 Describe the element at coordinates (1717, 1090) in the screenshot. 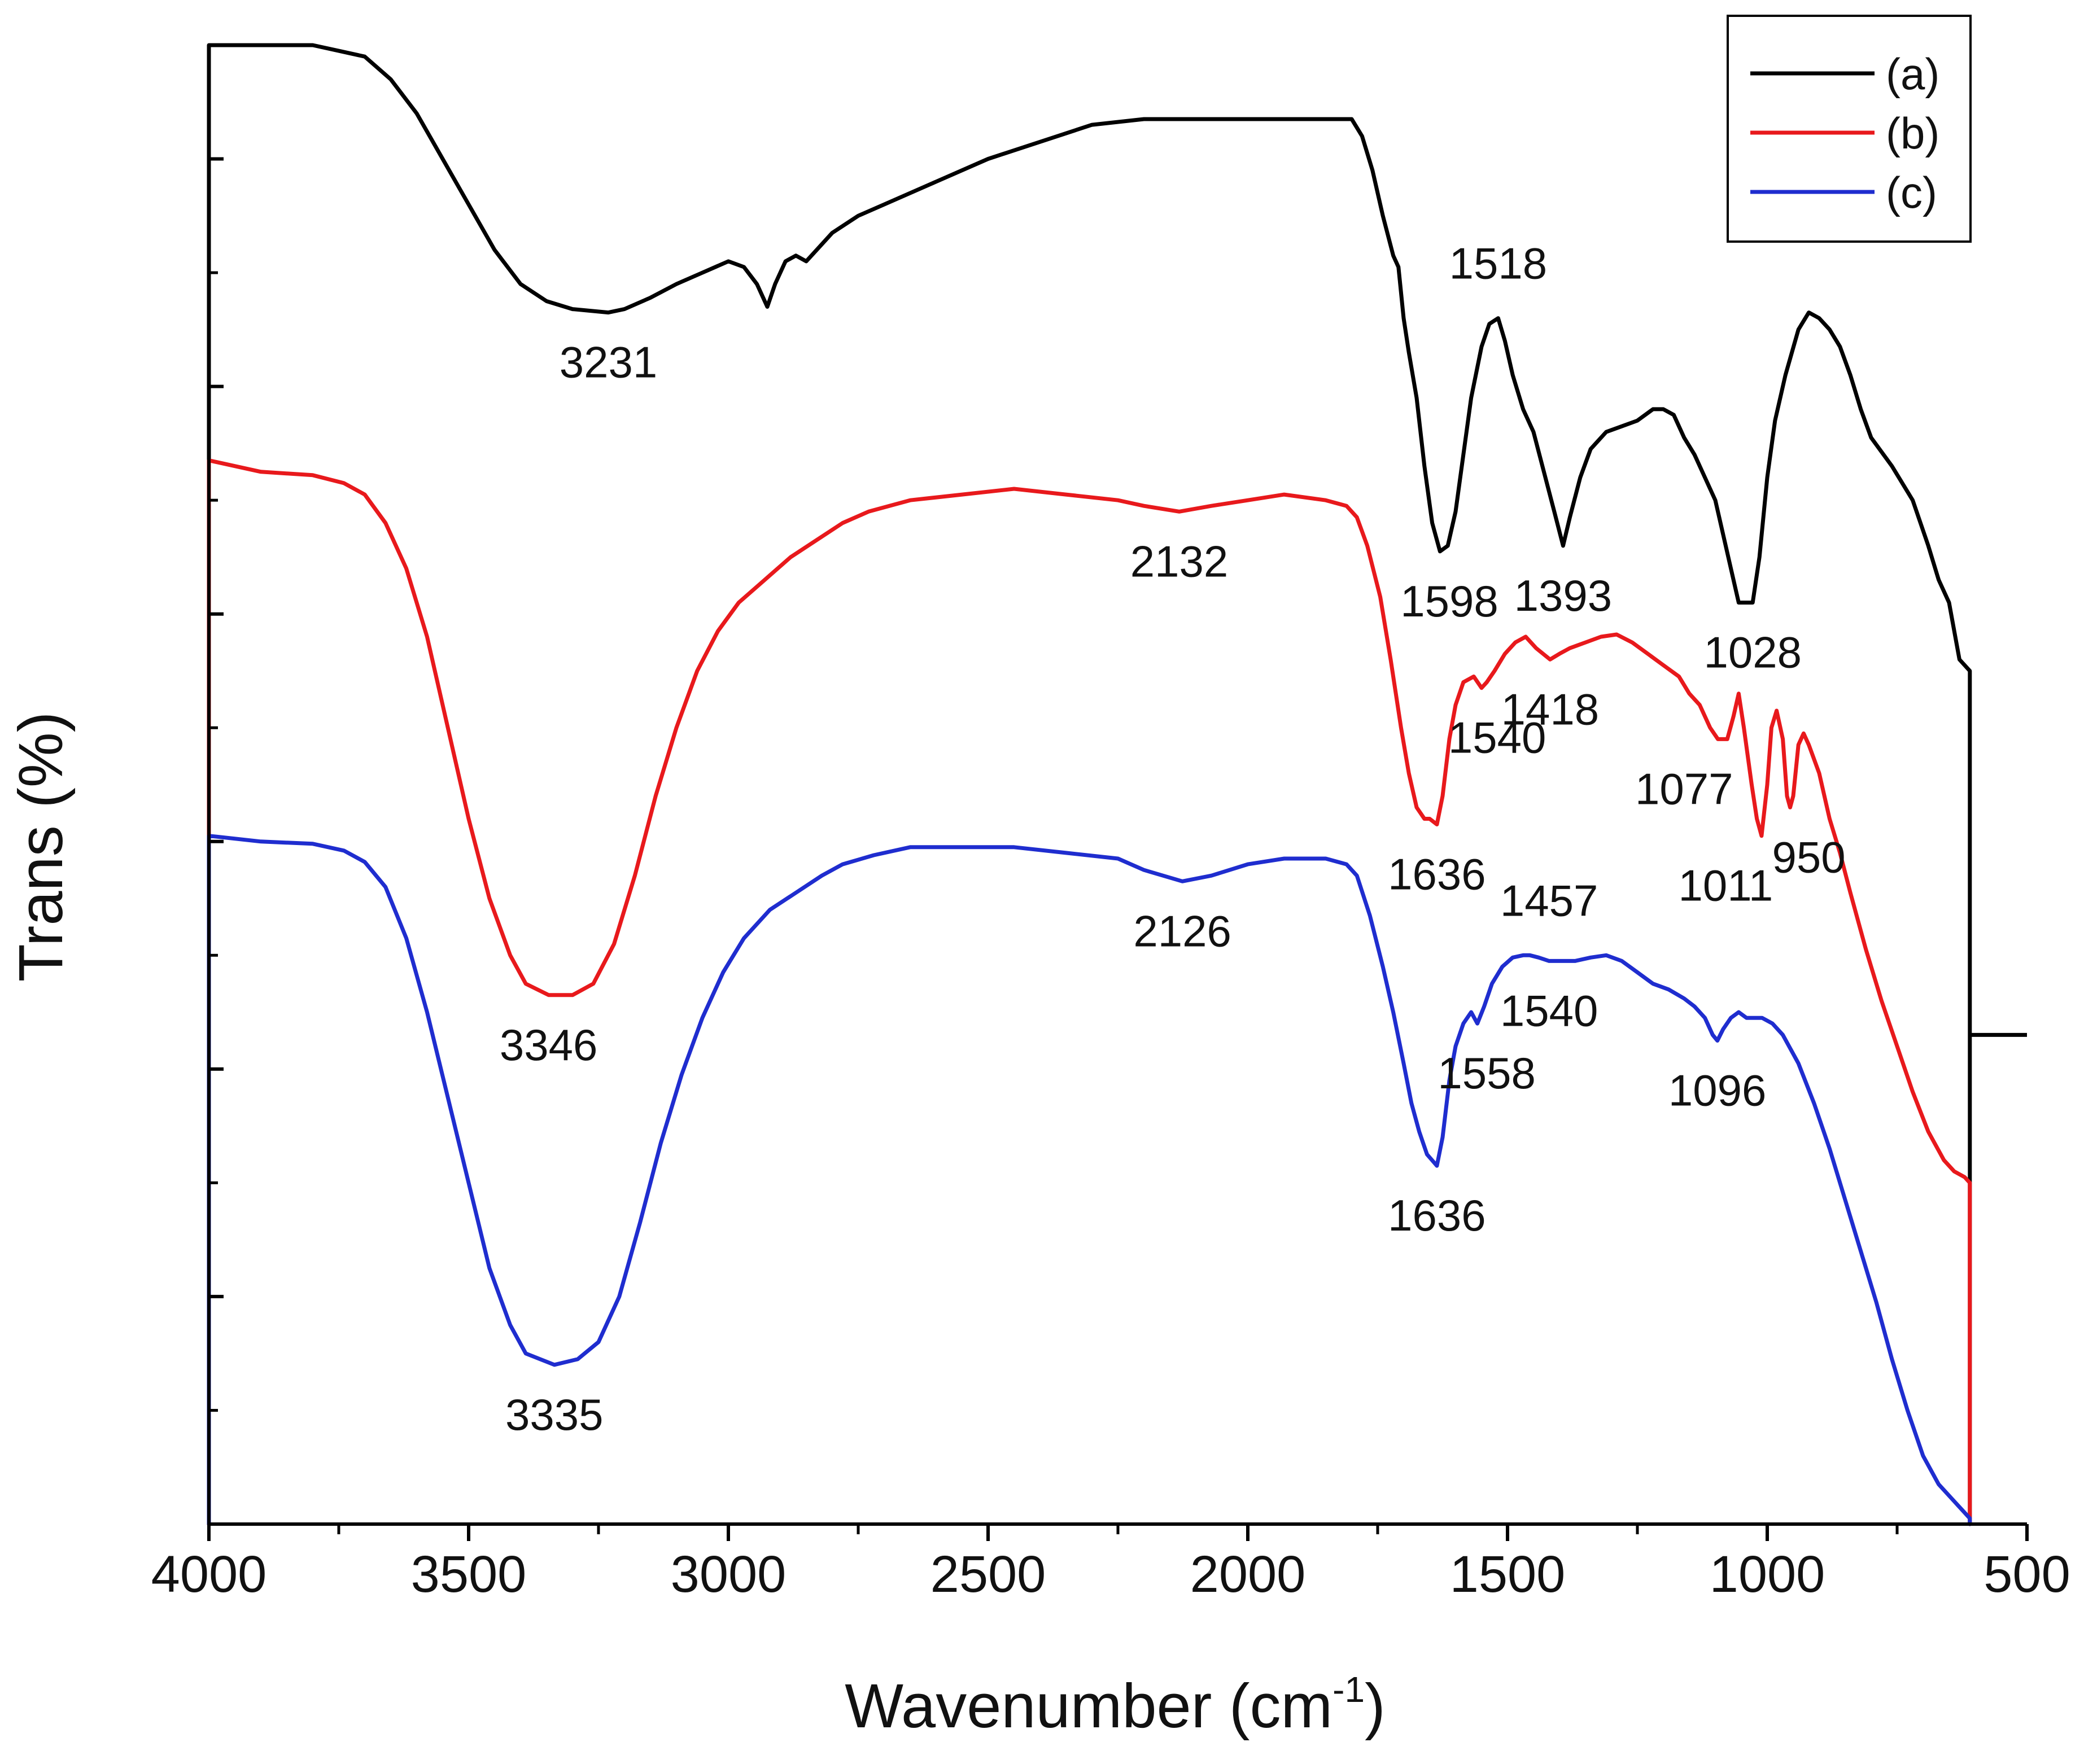

I see `peak-label-1096: 1096` at that location.